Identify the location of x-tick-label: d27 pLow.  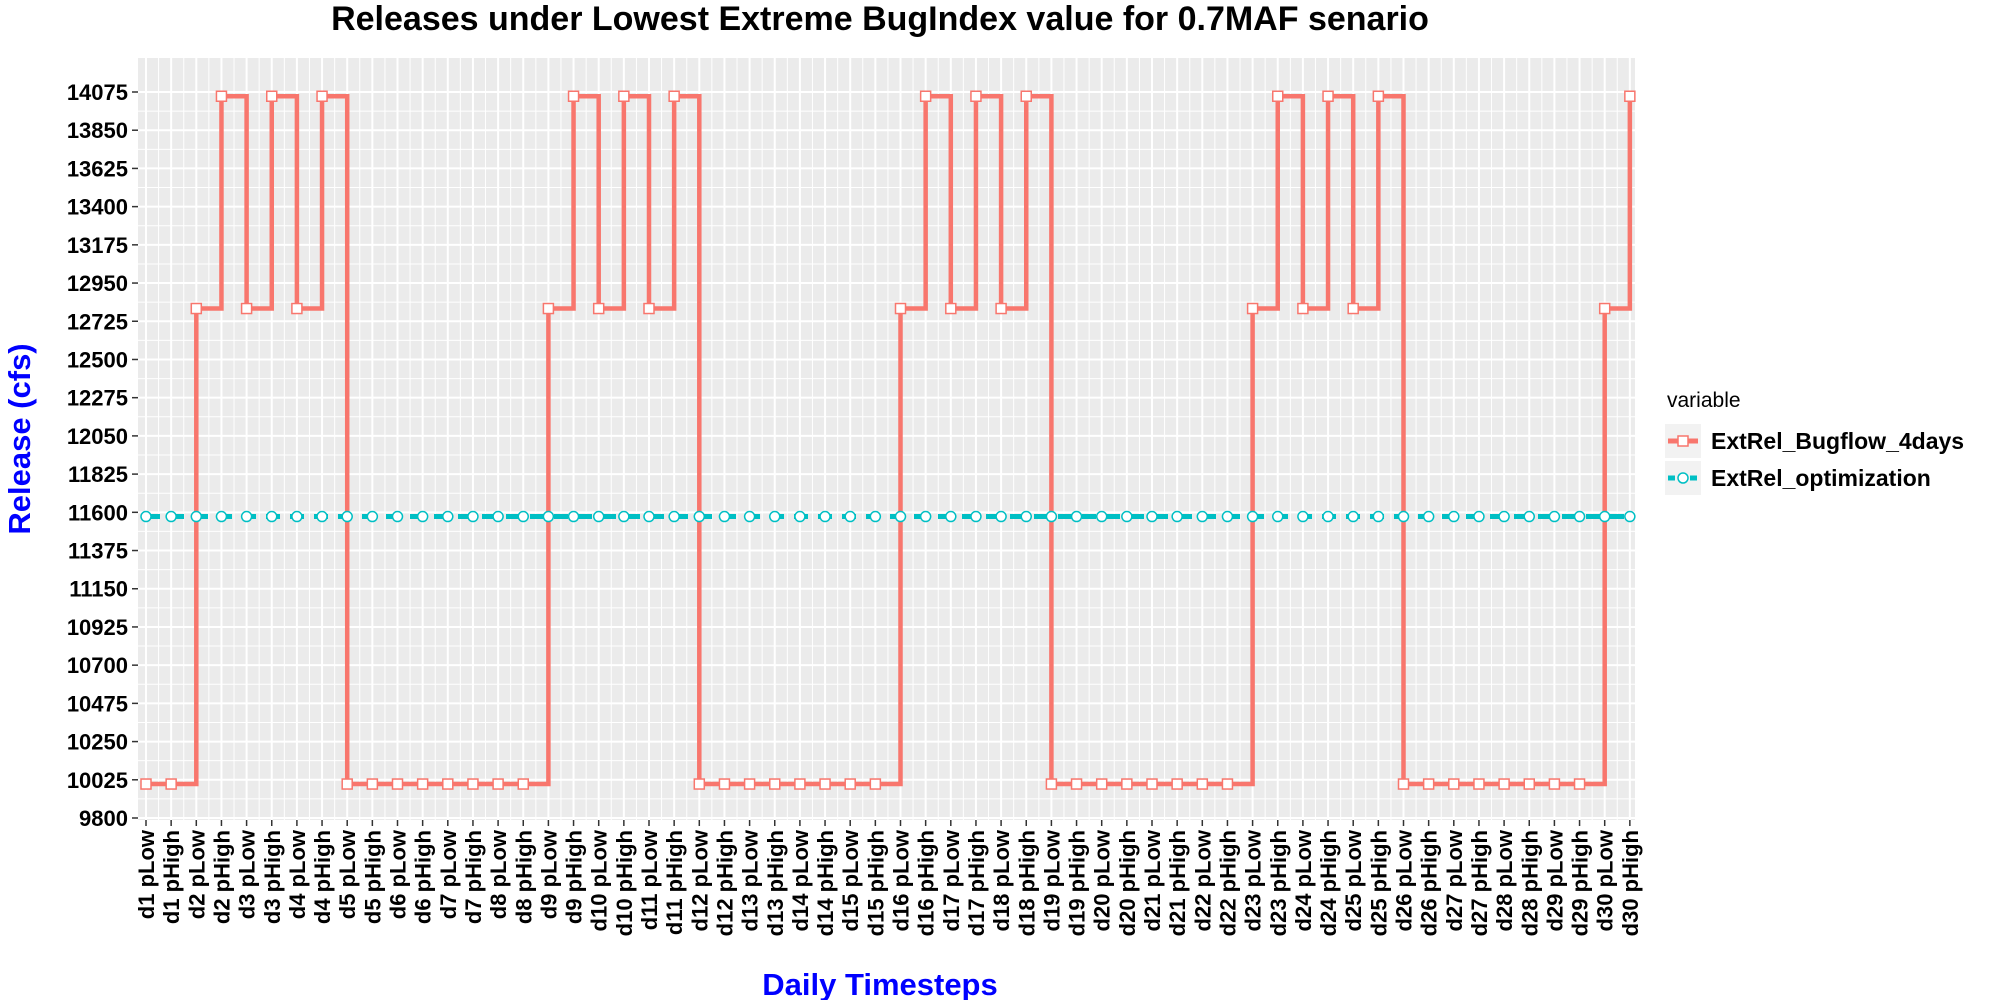
(1454, 880).